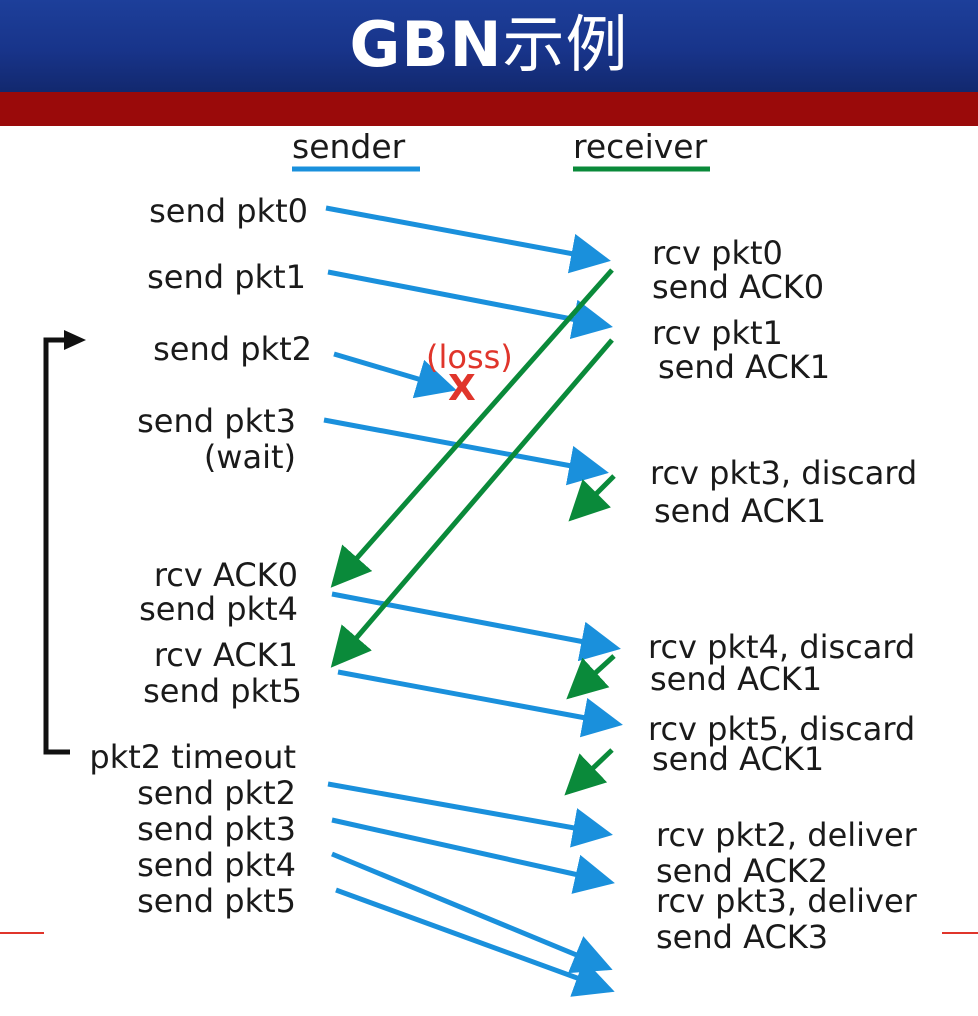  I want to click on packet-arrow-pkt4-resend, so click(472, 912).